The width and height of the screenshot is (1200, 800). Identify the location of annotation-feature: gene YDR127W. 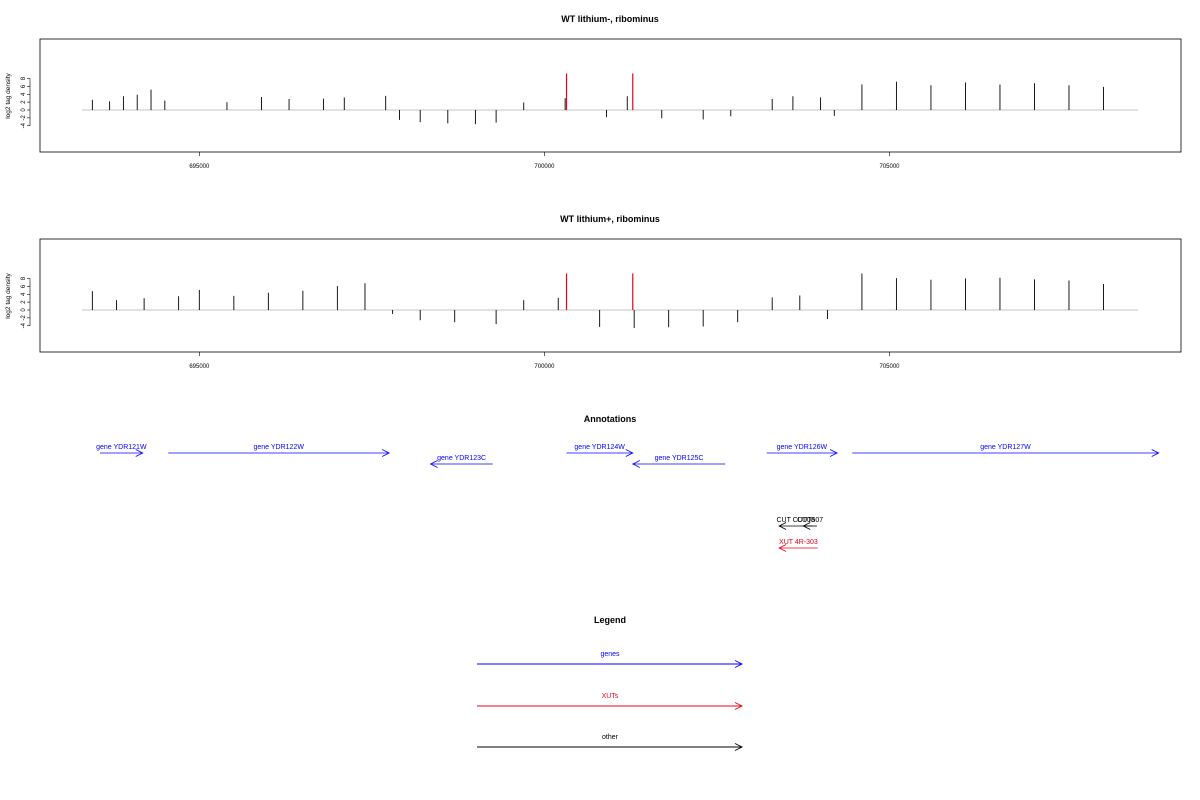
(1006, 450).